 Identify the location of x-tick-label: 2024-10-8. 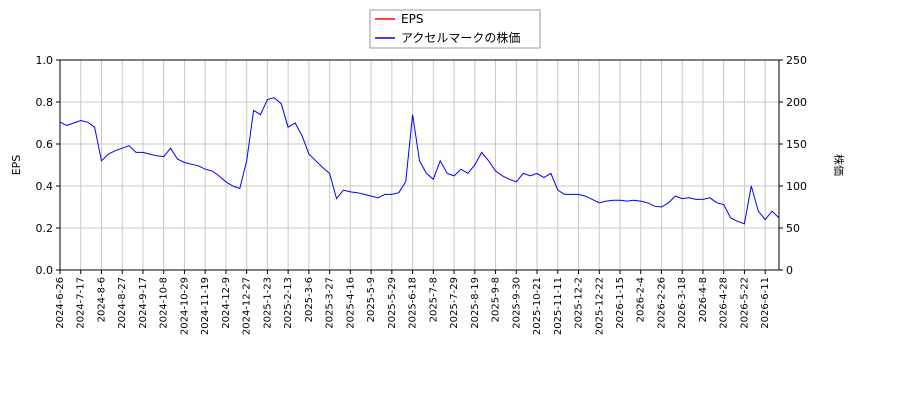
(164, 303).